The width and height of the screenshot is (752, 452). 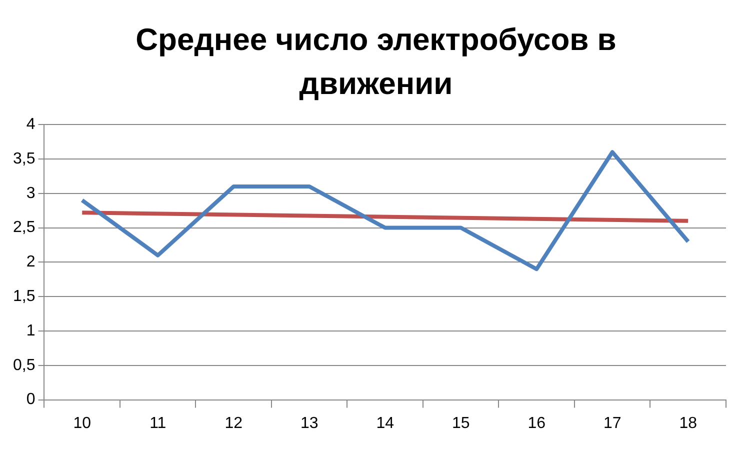 What do you see at coordinates (24, 159) in the screenshot?
I see `y-tick-label: 3,5` at bounding box center [24, 159].